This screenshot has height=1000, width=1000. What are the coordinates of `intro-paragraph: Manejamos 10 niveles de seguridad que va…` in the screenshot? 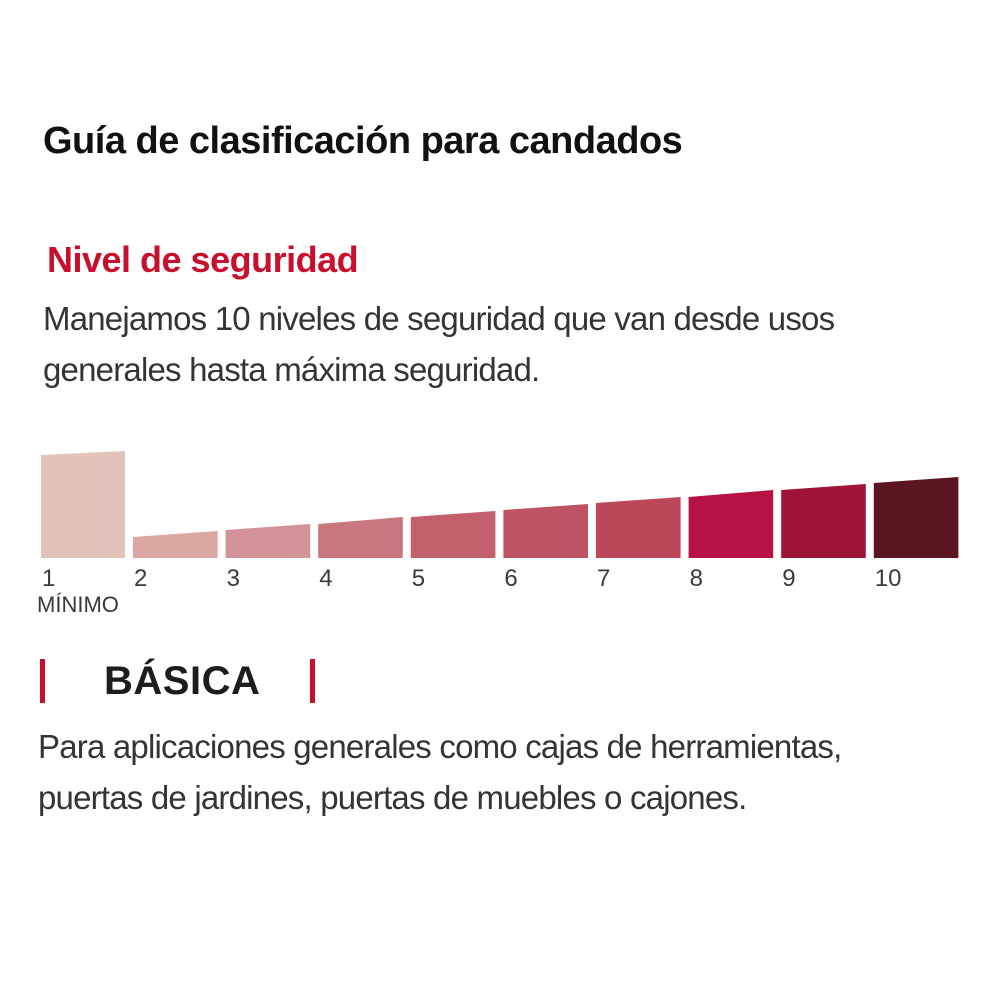 It's located at (439, 344).